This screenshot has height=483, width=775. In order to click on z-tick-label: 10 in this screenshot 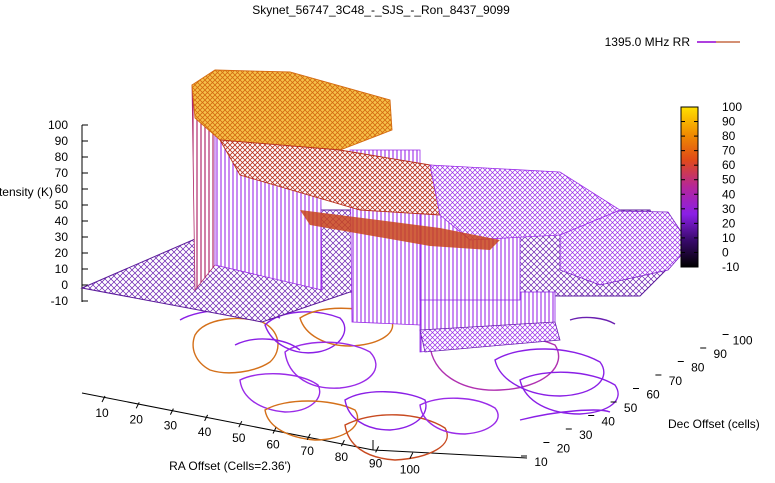, I will do `click(62, 269)`.